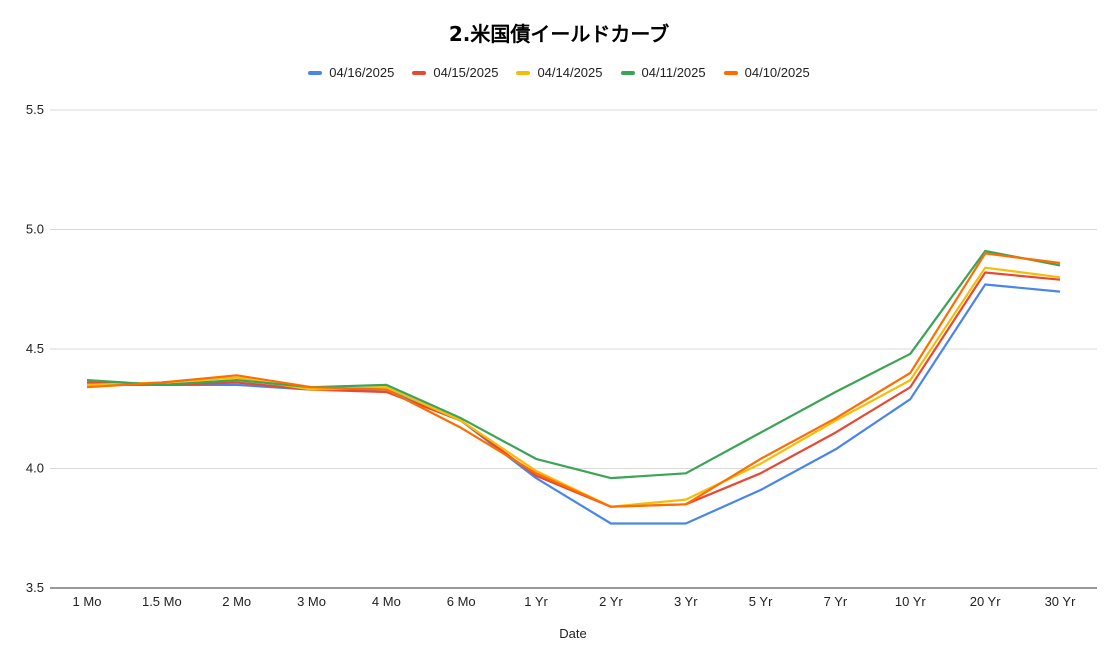 This screenshot has height=651, width=1118. What do you see at coordinates (35, 229) in the screenshot?
I see `y-tick-label: 5.0` at bounding box center [35, 229].